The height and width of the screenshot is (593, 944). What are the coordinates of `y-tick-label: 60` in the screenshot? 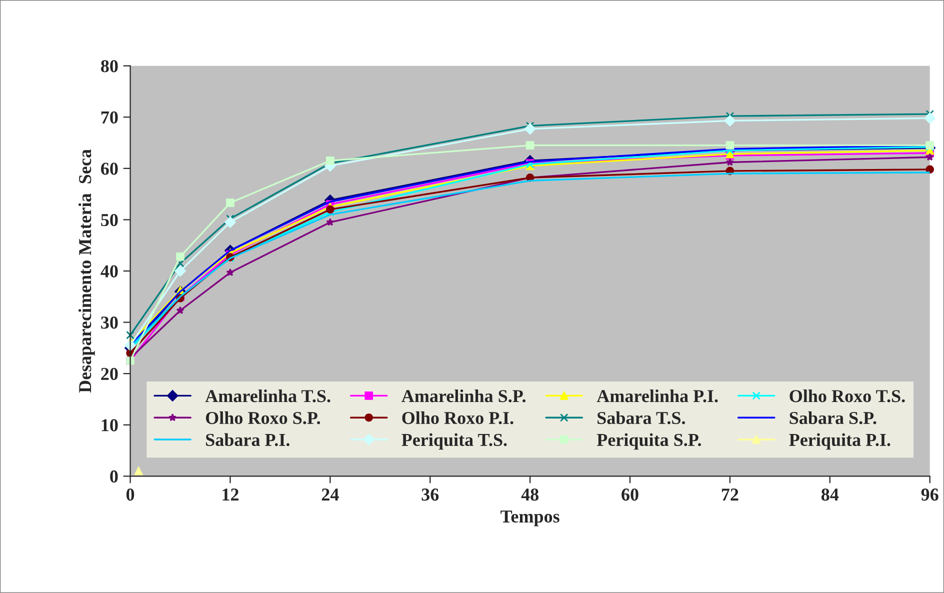 It's located at (109, 168).